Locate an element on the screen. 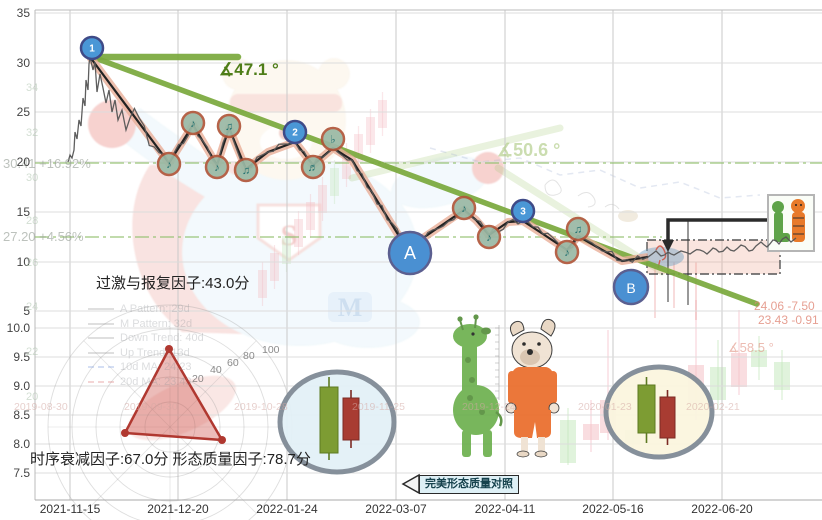  quote-price-2: 23.43 -0.91 is located at coordinates (788, 320).